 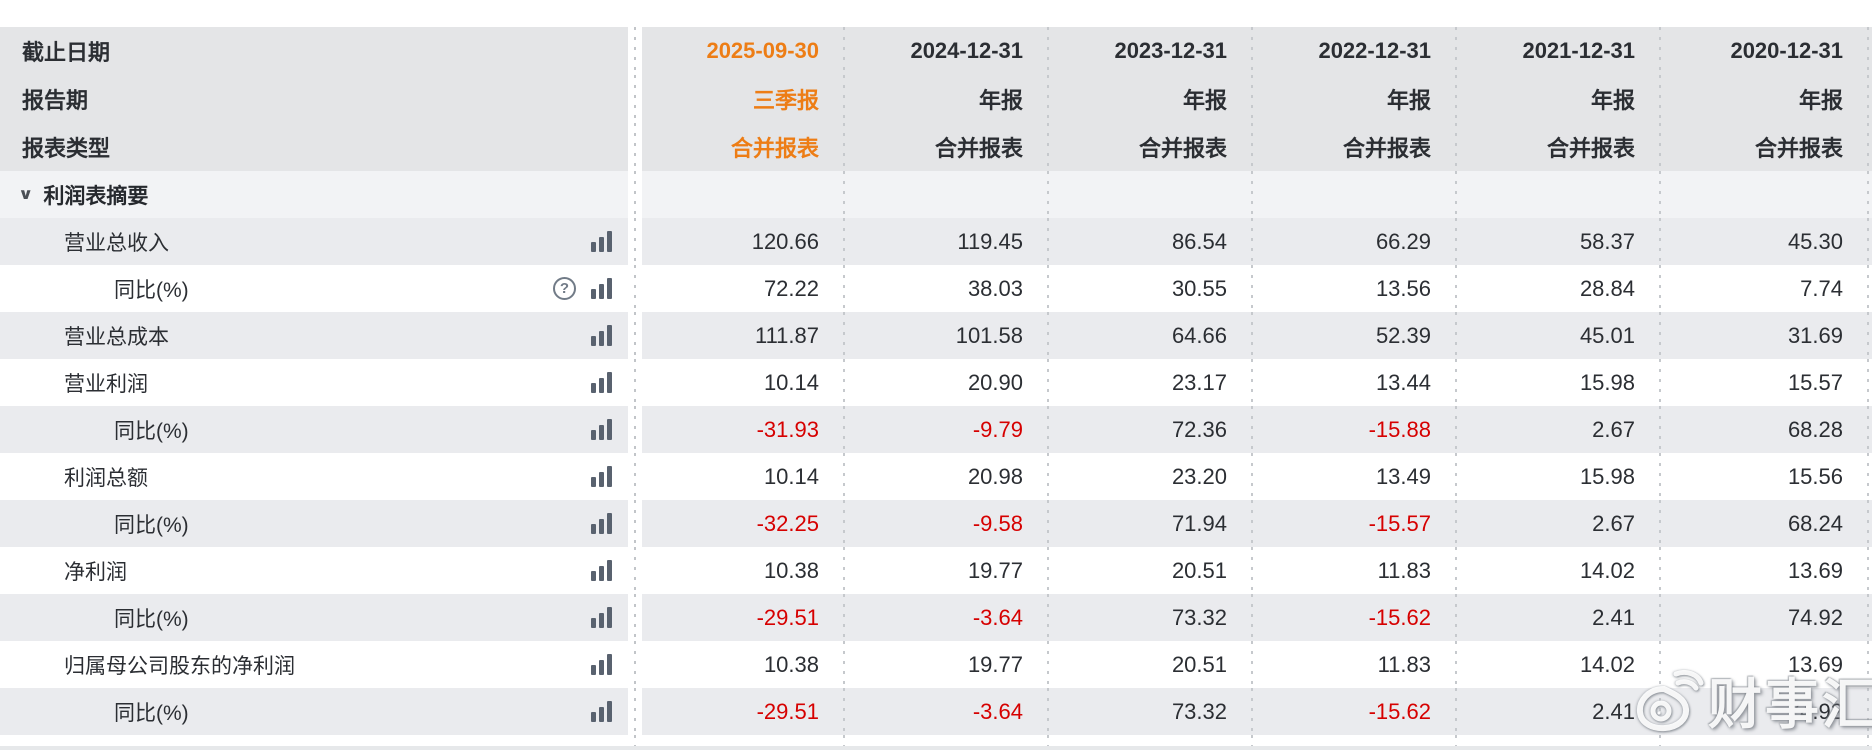 I want to click on section-title: 利润表摘要, so click(x=96, y=196).